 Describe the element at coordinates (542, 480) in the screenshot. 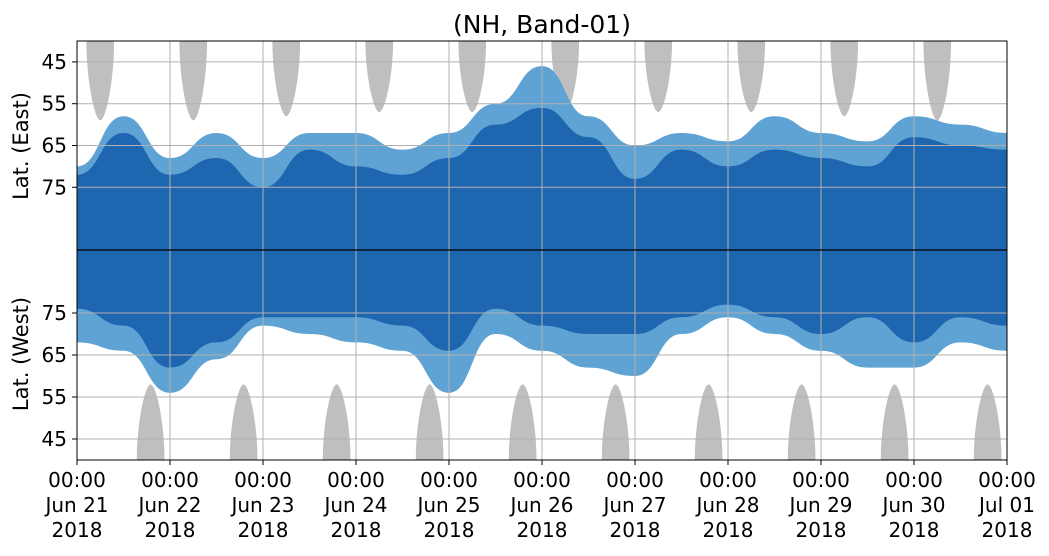

I see `x-tick-line-5-0: 00:00` at that location.